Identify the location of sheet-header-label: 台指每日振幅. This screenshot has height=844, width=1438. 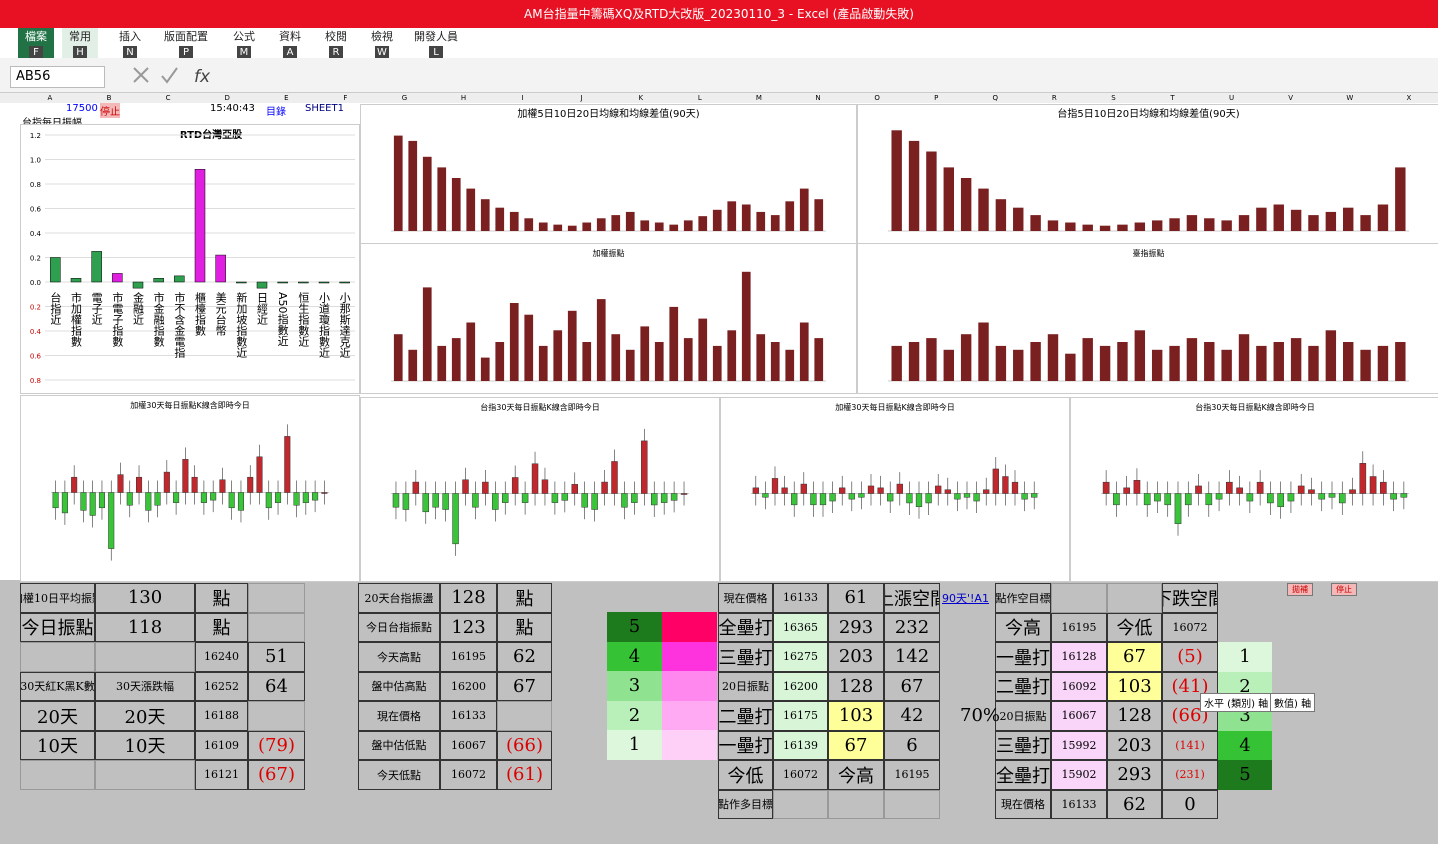
(52, 123).